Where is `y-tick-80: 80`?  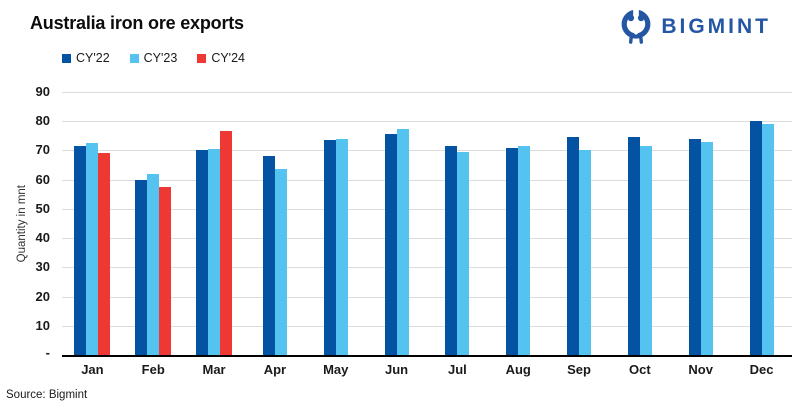 y-tick-80: 80 is located at coordinates (42, 121).